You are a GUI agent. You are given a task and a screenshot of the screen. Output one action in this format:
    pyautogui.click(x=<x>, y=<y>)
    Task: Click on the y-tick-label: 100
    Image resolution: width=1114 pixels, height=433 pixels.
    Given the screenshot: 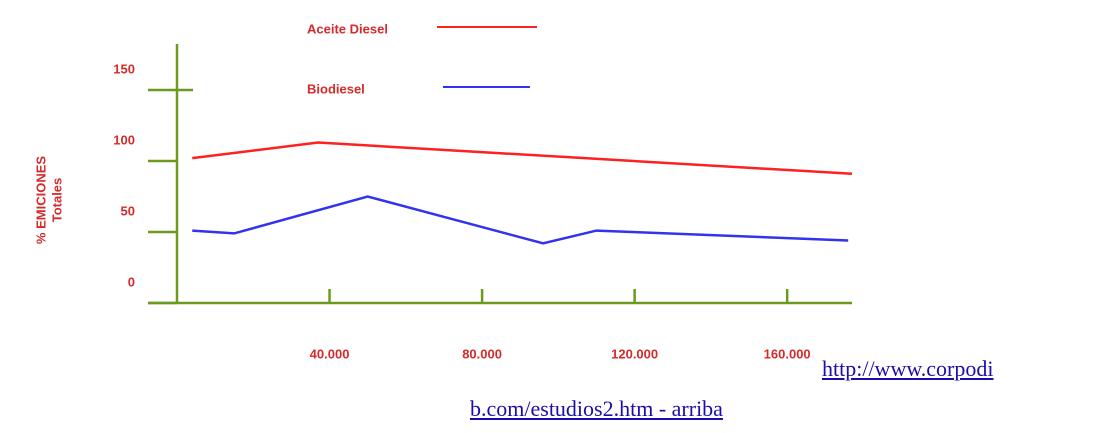 What is the action you would take?
    pyautogui.click(x=124, y=139)
    